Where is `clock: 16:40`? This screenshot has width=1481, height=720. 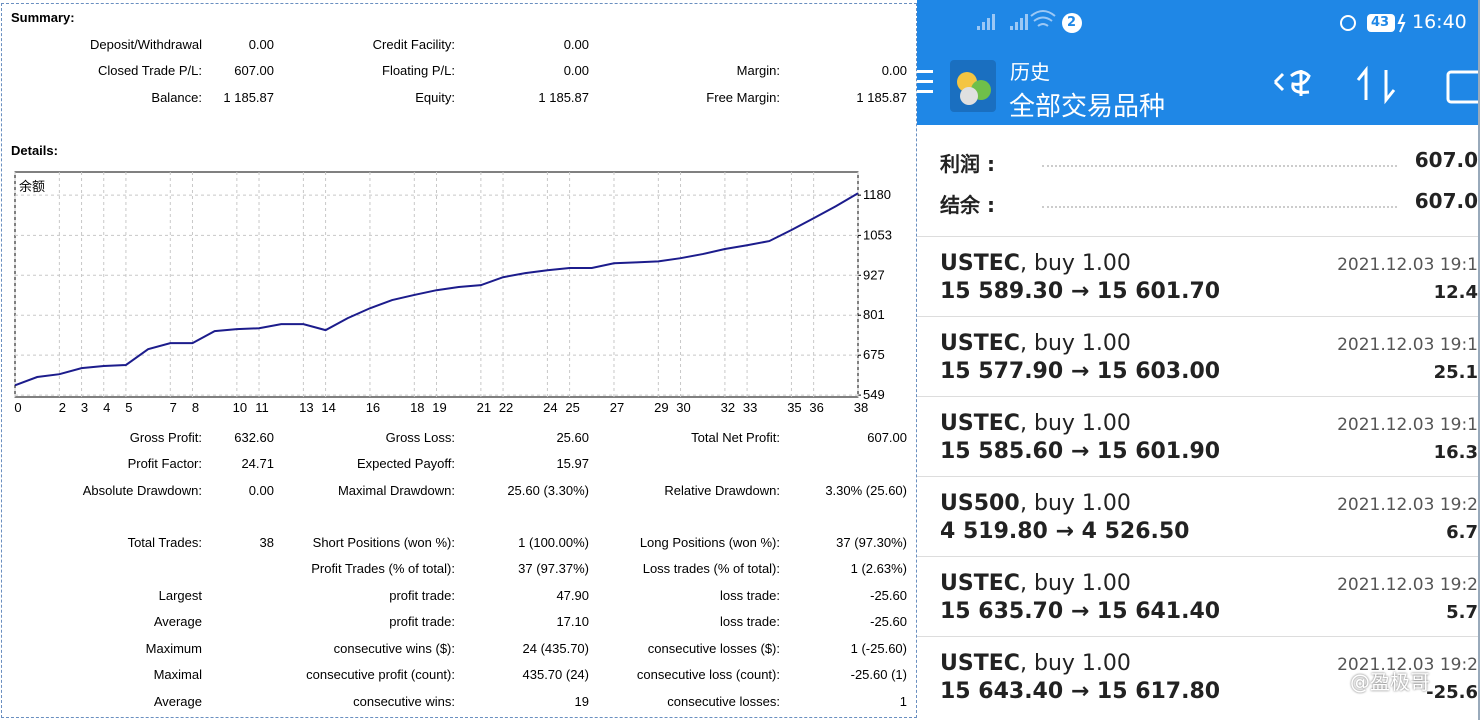
clock: 16:40 is located at coordinates (1439, 22).